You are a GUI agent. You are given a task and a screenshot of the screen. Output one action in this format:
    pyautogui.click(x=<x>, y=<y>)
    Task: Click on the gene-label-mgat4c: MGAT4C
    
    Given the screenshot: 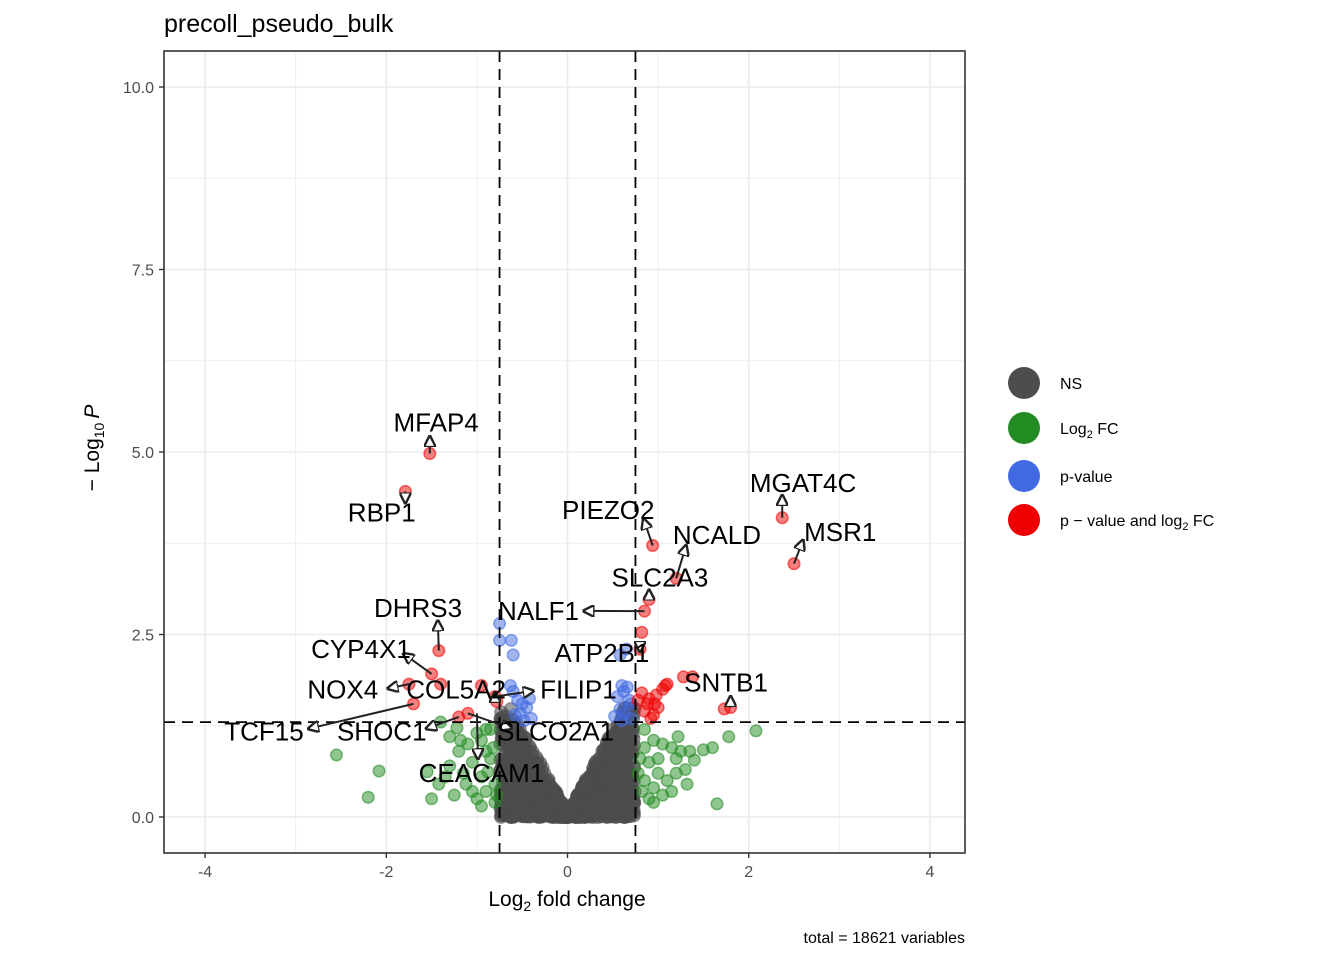 What is the action you would take?
    pyautogui.click(x=803, y=483)
    